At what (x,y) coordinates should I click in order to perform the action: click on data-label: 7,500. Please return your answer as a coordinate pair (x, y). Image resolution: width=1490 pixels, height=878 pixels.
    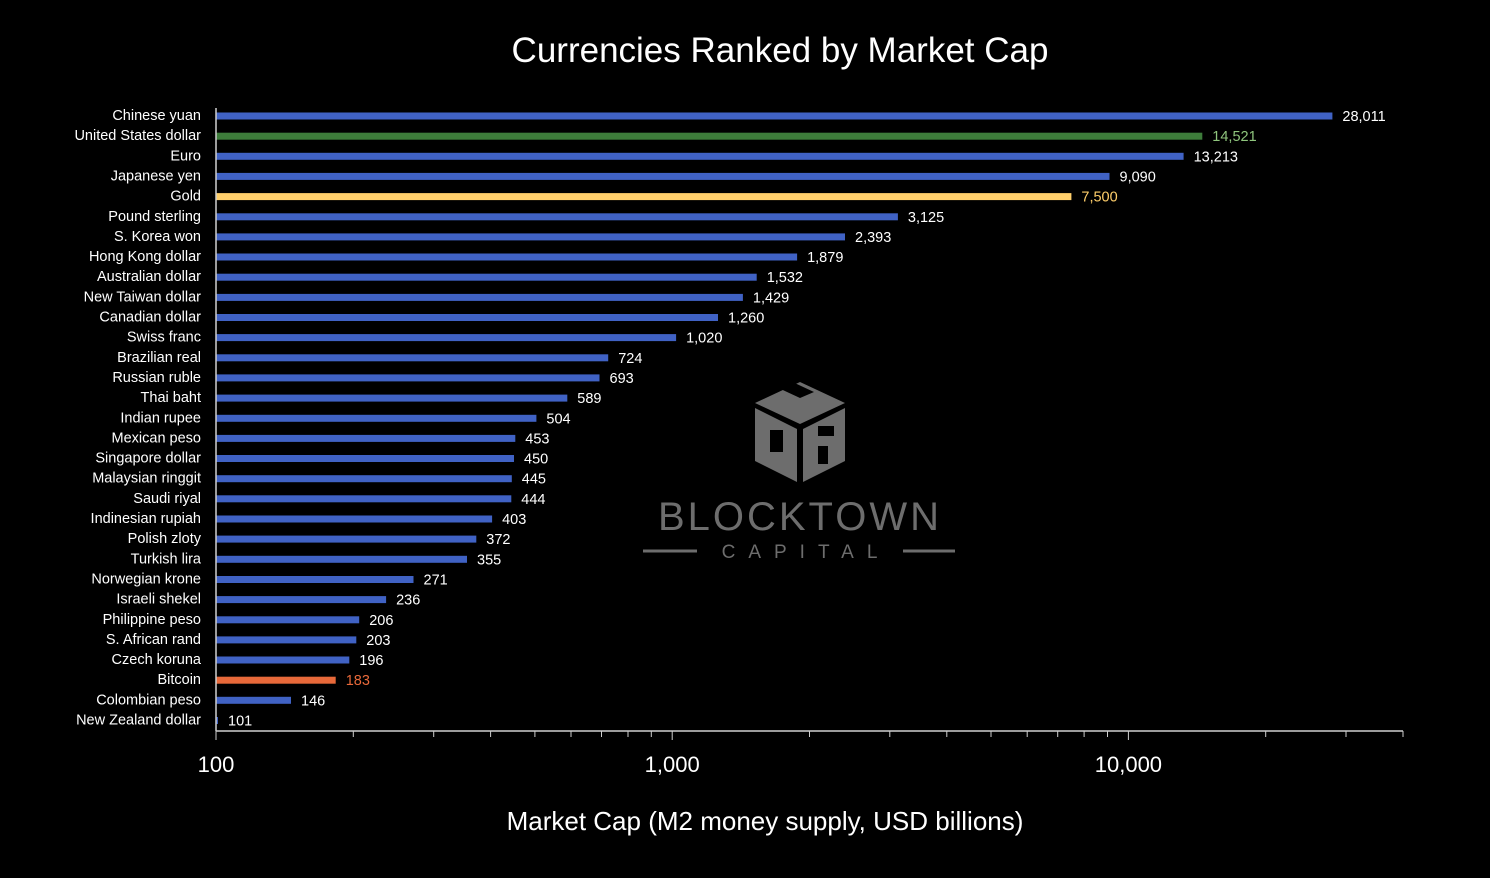
    Looking at the image, I should click on (1099, 198).